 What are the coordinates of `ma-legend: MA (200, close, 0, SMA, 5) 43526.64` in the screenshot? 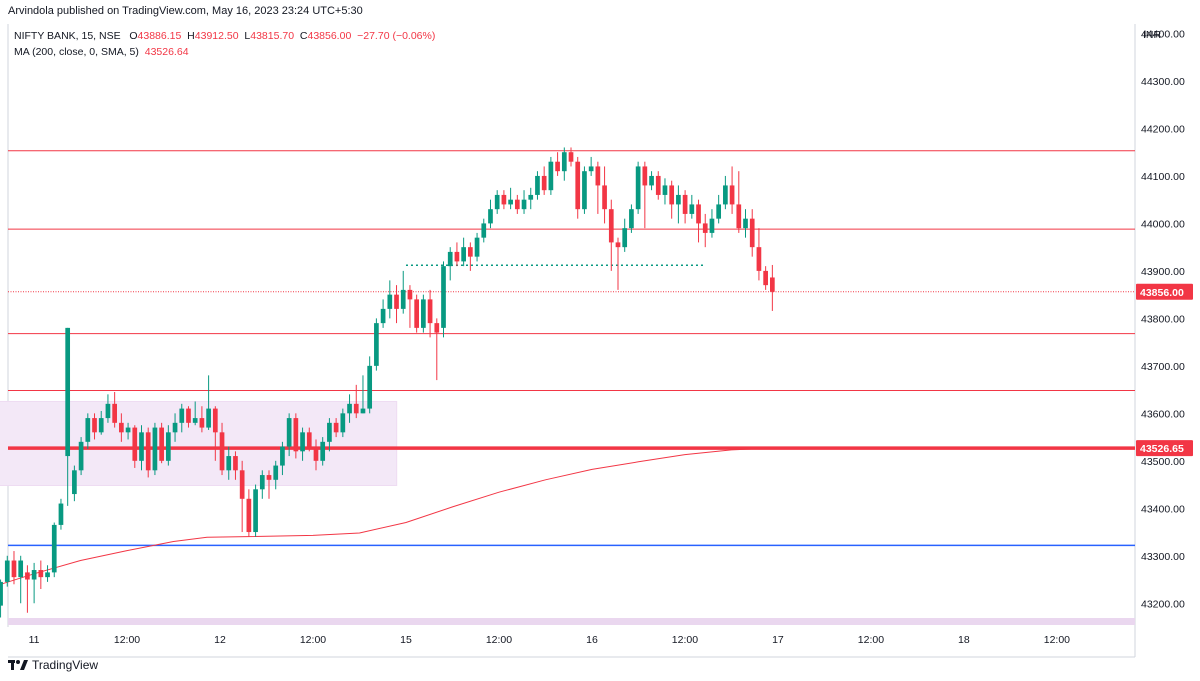 It's located at (101, 52).